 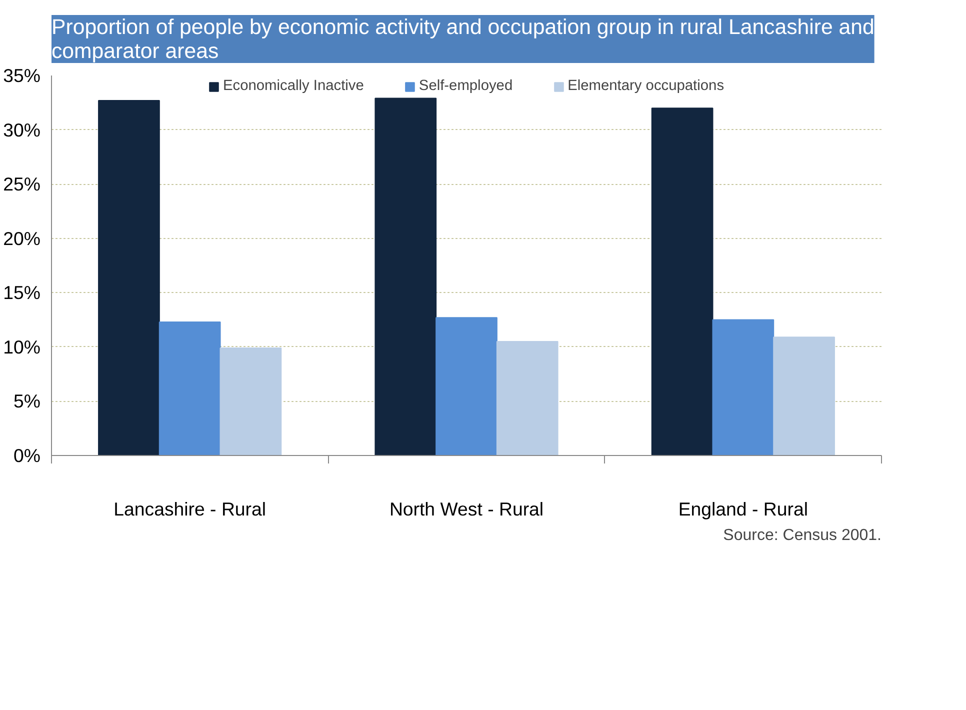 I want to click on legend-label: Self-employed, so click(x=465, y=86).